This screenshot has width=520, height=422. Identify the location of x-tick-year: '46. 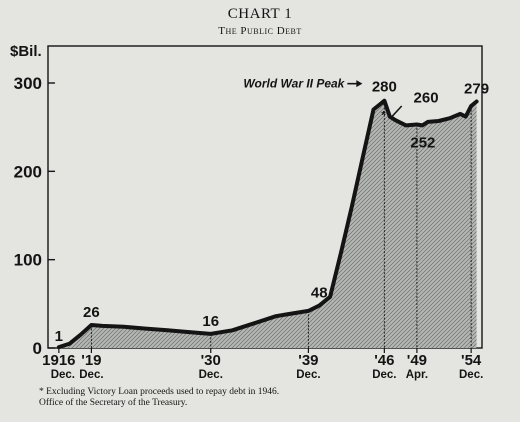
(384, 360).